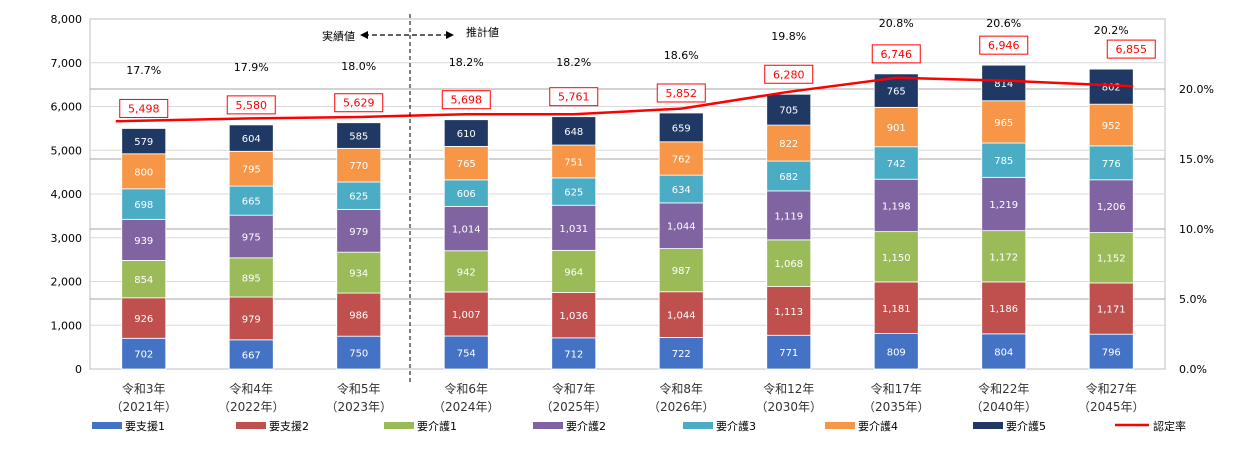  I want to click on rate-label: 18.6%, so click(681, 55).